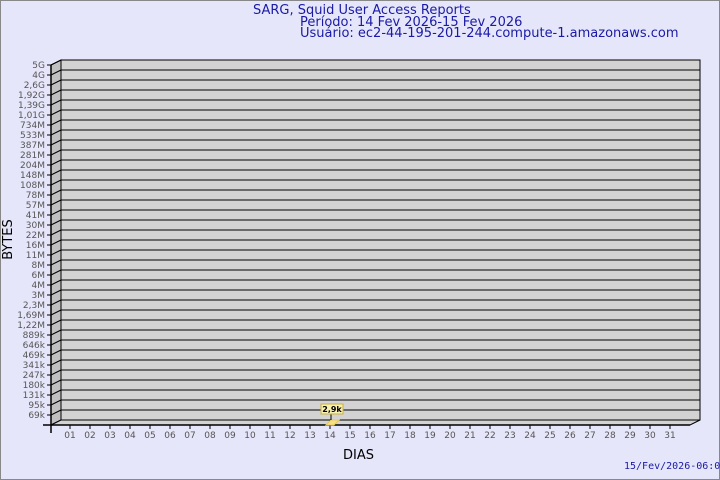 Image resolution: width=720 pixels, height=480 pixels. I want to click on x-axis-label: DIAS, so click(358, 455).